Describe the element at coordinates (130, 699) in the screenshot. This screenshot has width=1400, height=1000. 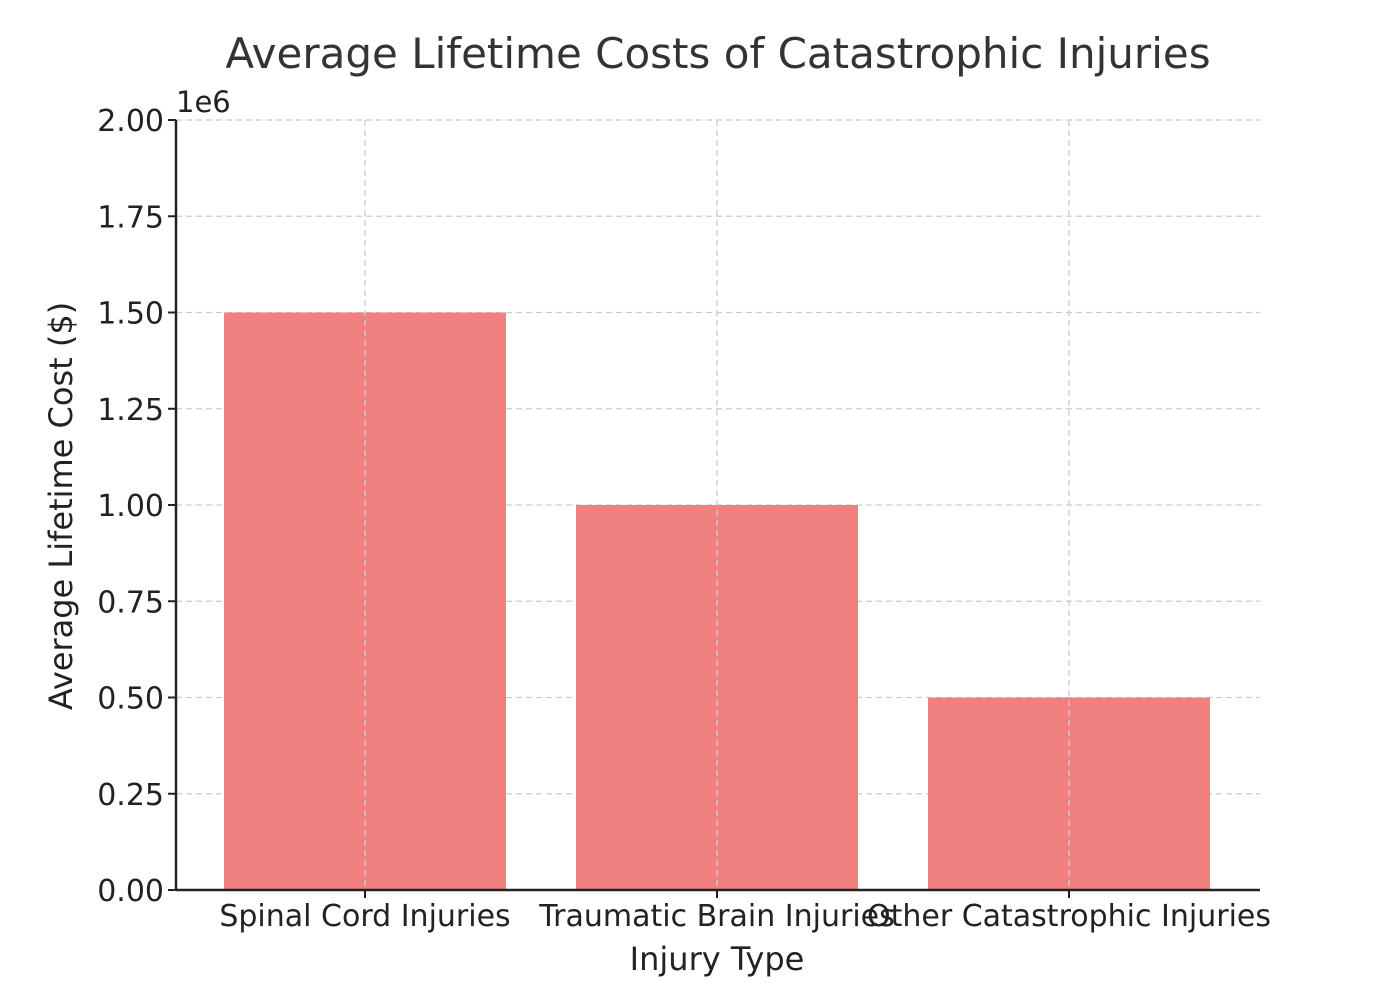
I see `y-tick-label: 0.50` at that location.